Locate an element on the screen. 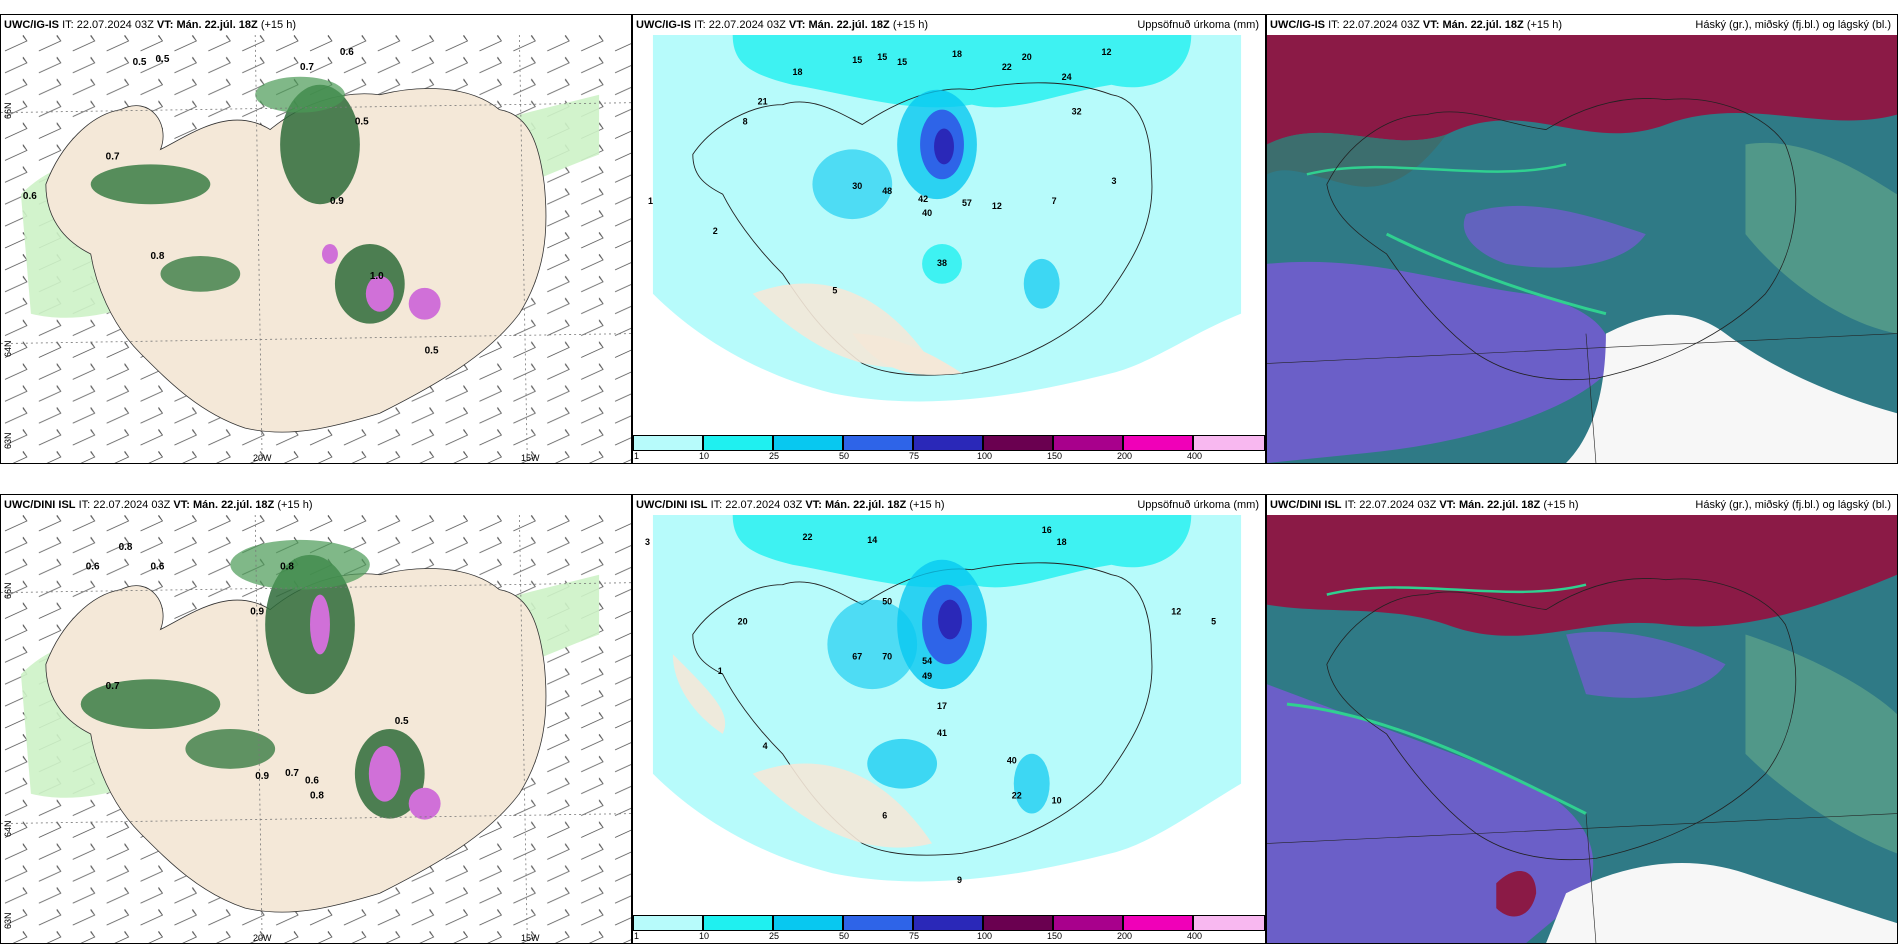  precip-label: 4 is located at coordinates (765, 746).